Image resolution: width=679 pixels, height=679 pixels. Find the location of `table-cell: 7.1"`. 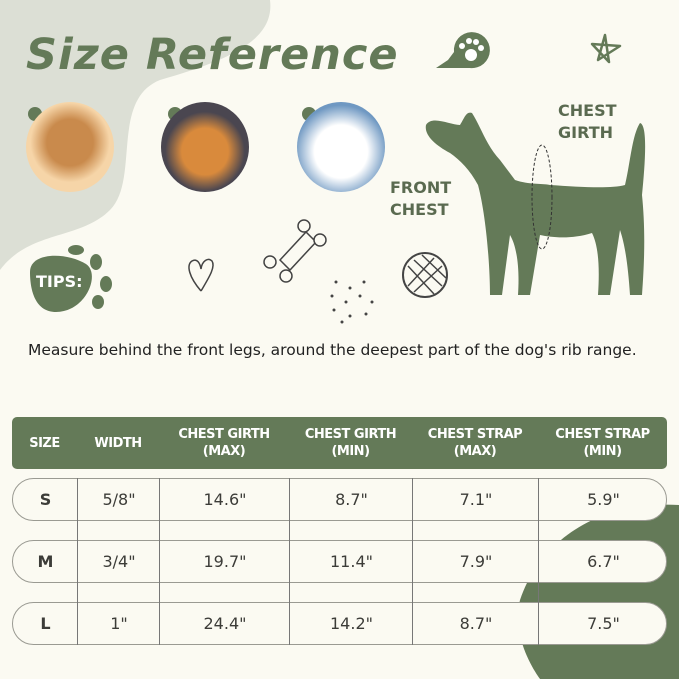

table-cell: 7.1" is located at coordinates (476, 499).